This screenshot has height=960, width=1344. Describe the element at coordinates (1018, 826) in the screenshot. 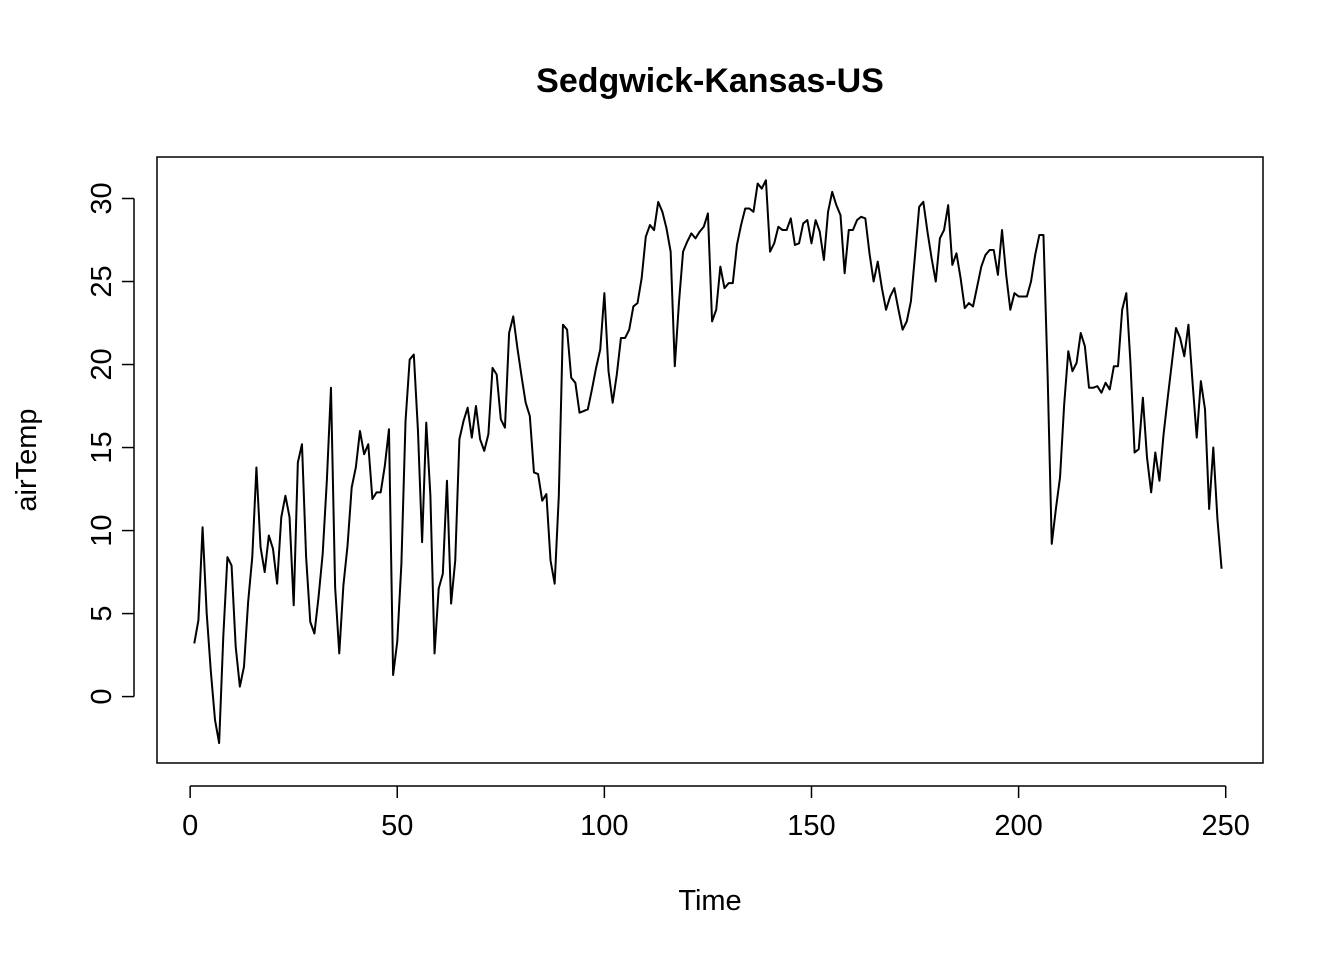

I see `x-tick-label: 200` at that location.